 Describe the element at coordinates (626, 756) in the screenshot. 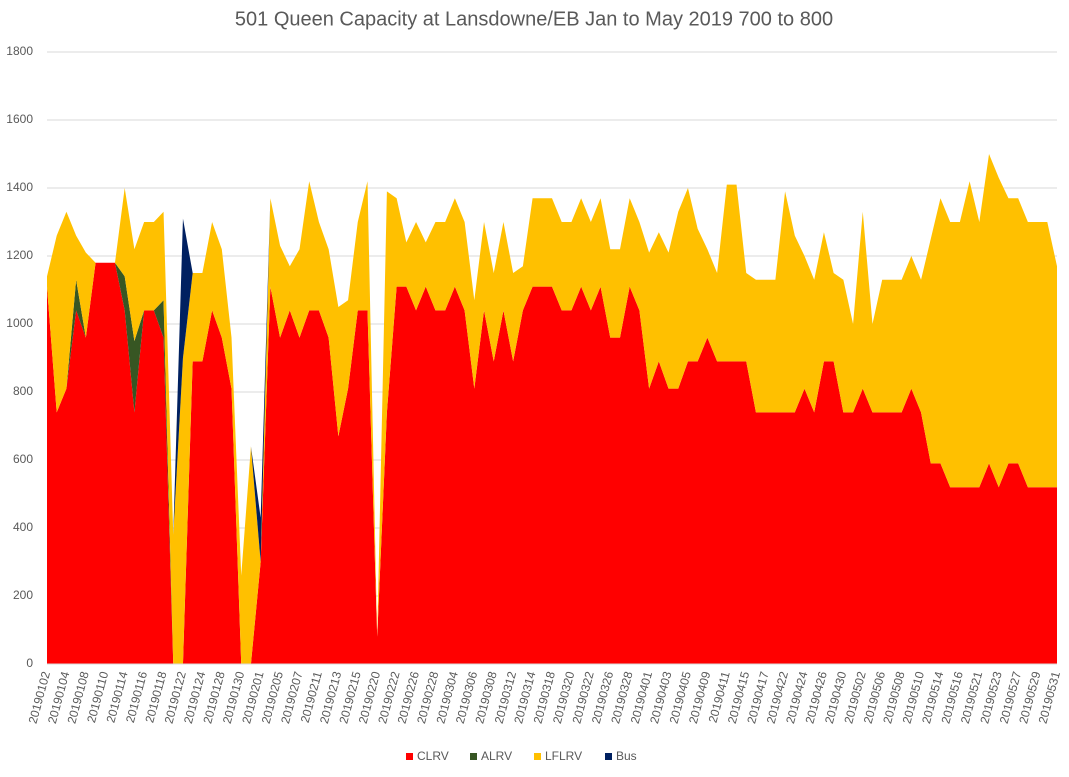

I see `legend-label: Bus` at that location.